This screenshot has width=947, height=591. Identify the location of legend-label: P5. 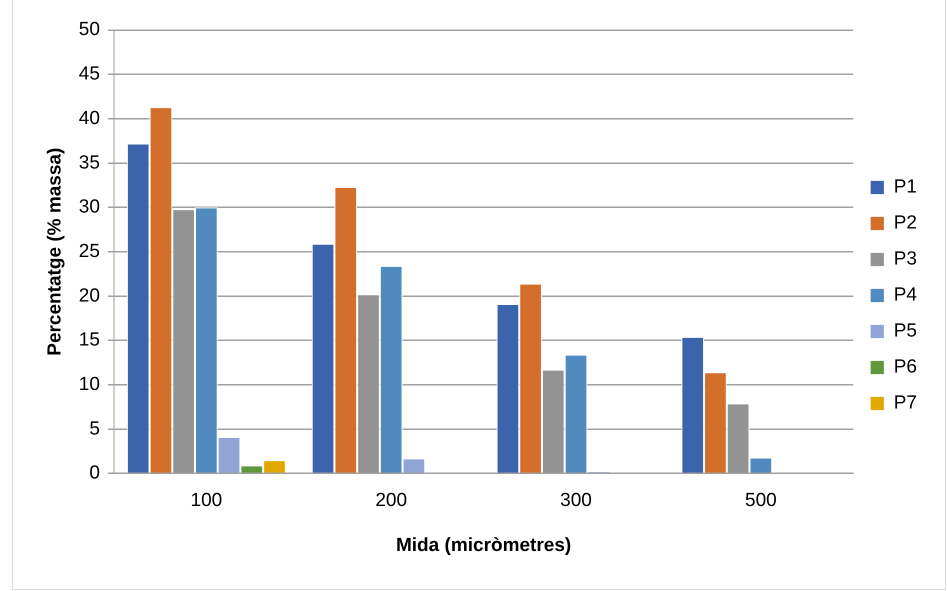
(906, 331).